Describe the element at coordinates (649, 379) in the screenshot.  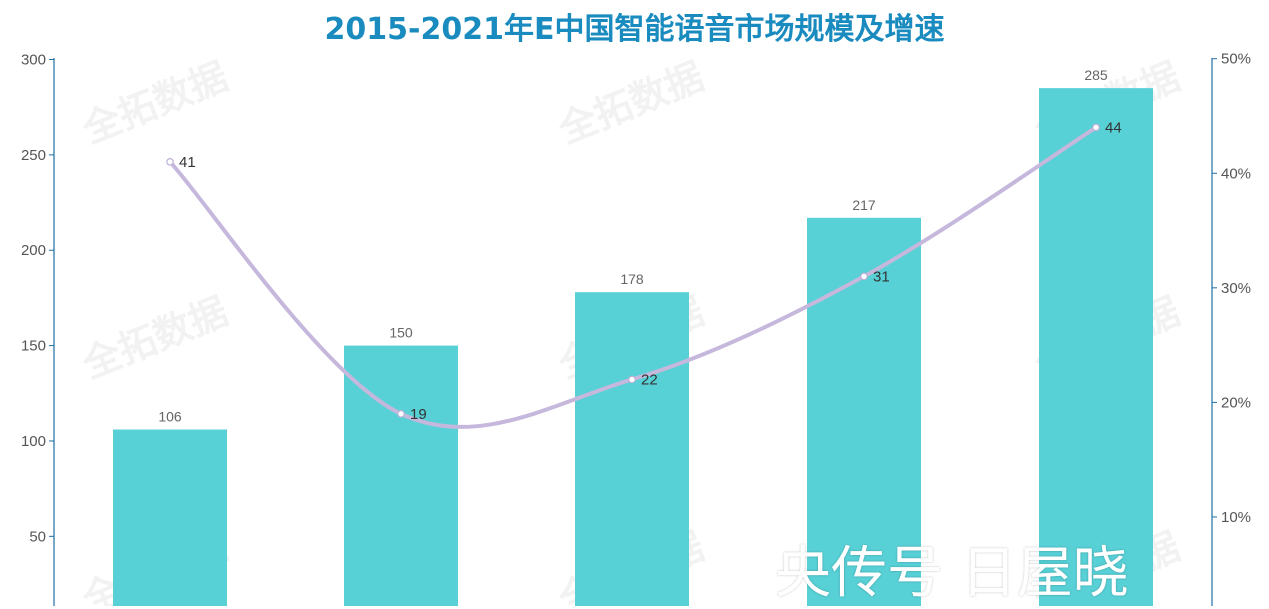
I see `growth-value-label-2: 22` at that location.